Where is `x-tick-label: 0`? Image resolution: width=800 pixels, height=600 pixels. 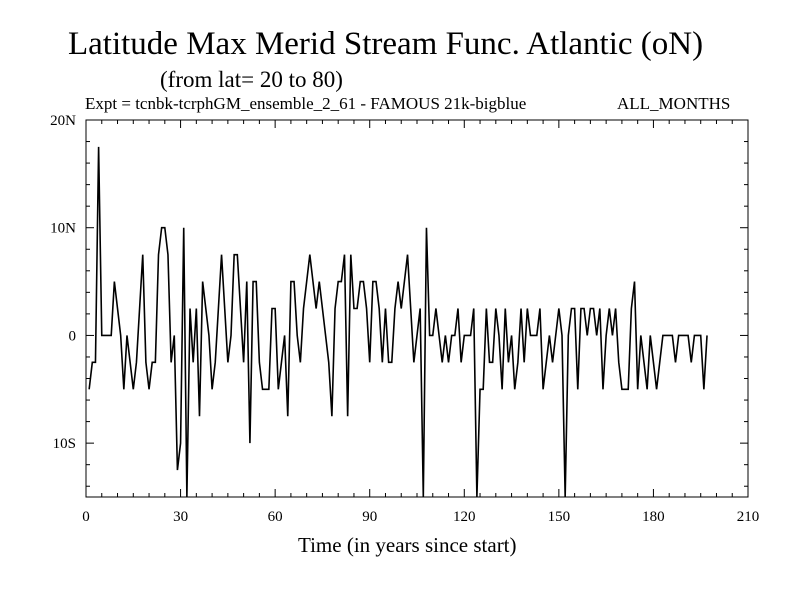 x-tick-label: 0 is located at coordinates (86, 517).